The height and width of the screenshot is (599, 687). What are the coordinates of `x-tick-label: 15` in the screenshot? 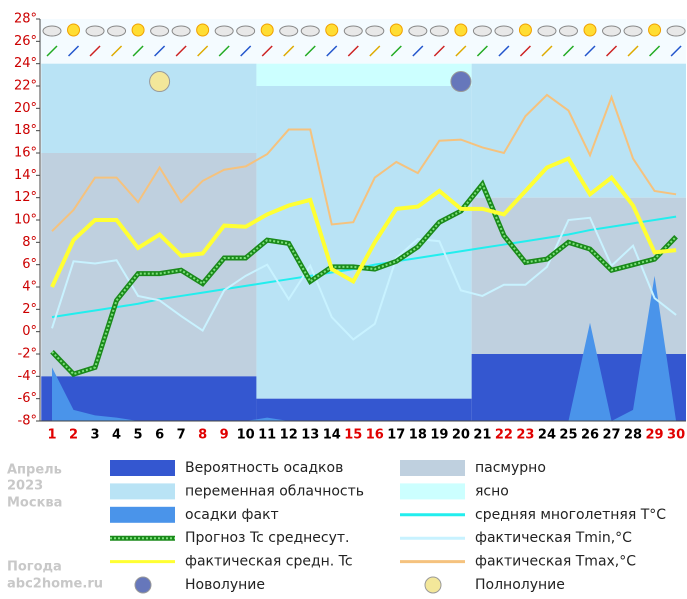 It's located at (353, 435).